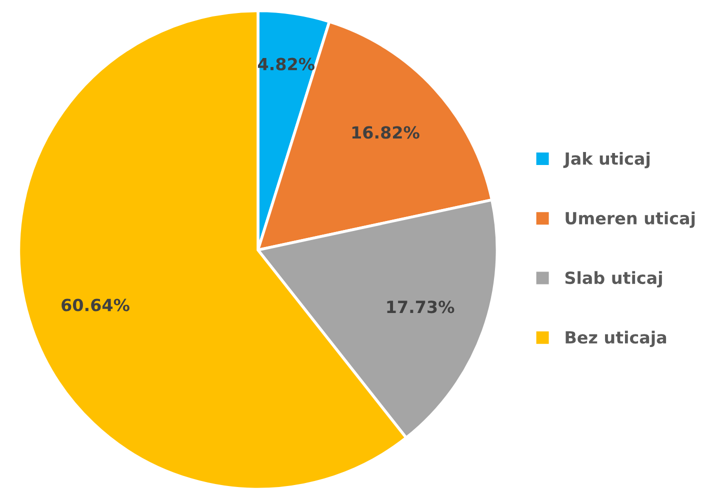 This screenshot has width=711, height=499. What do you see at coordinates (386, 132) in the screenshot?
I see `data-label: 16.82%` at bounding box center [386, 132].